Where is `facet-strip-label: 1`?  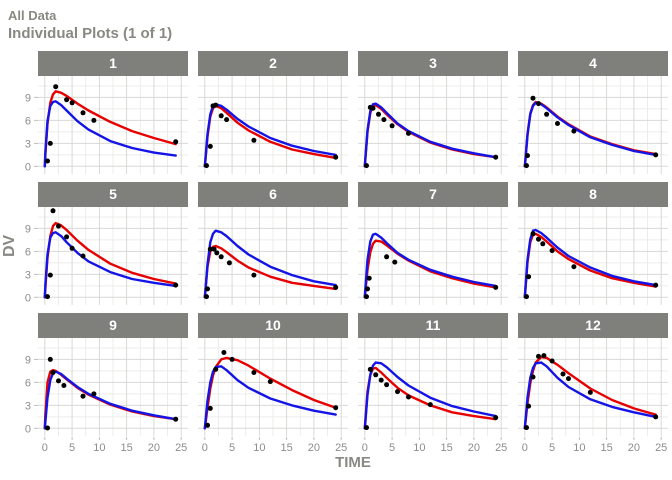
facet-strip-label: 1 is located at coordinates (113, 63).